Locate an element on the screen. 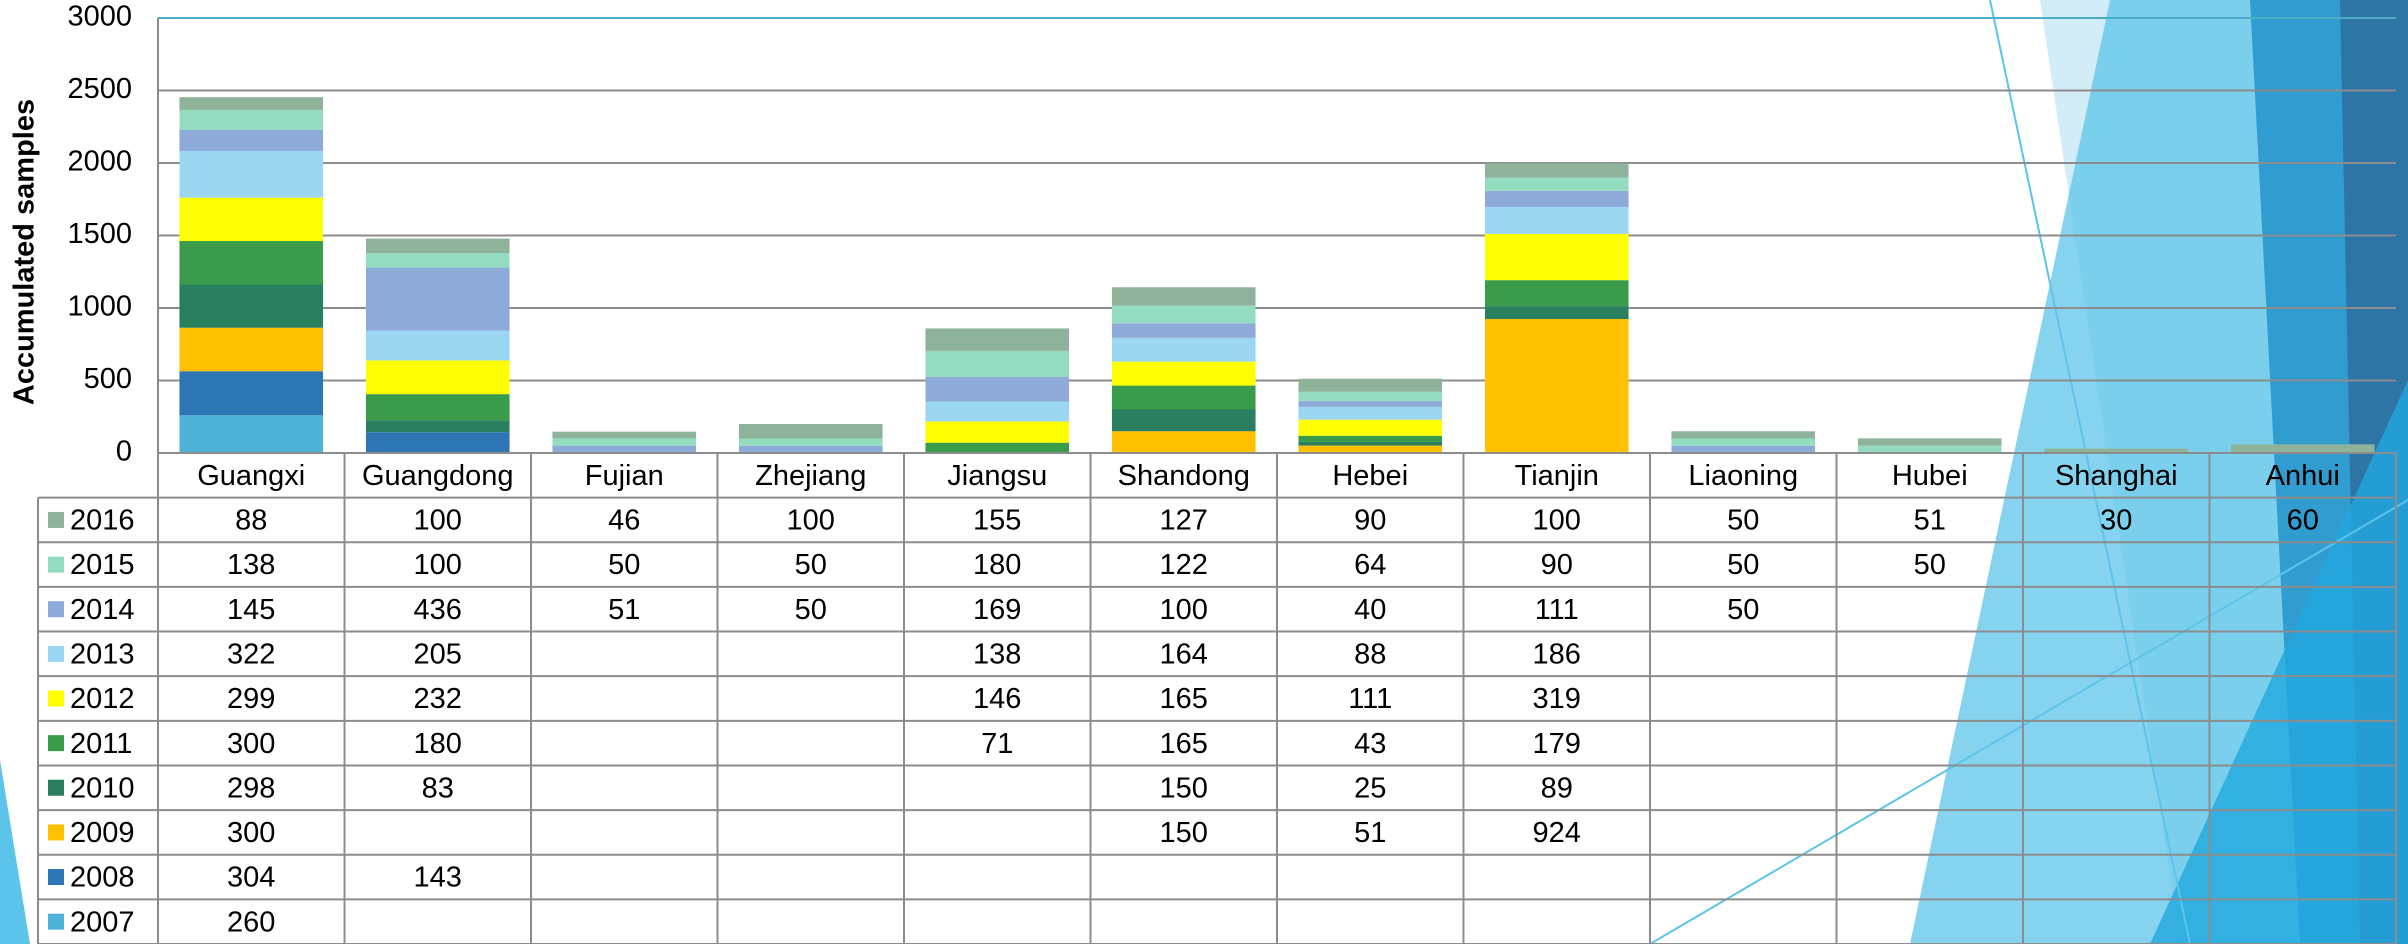 The height and width of the screenshot is (944, 2408). table-value: 138 is located at coordinates (997, 655).